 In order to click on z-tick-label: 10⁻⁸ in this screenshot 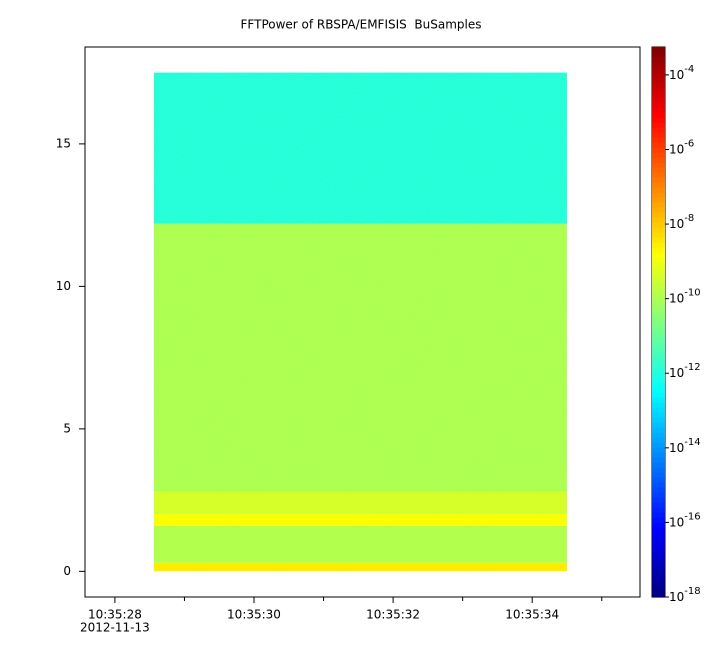, I will do `click(681, 222)`.